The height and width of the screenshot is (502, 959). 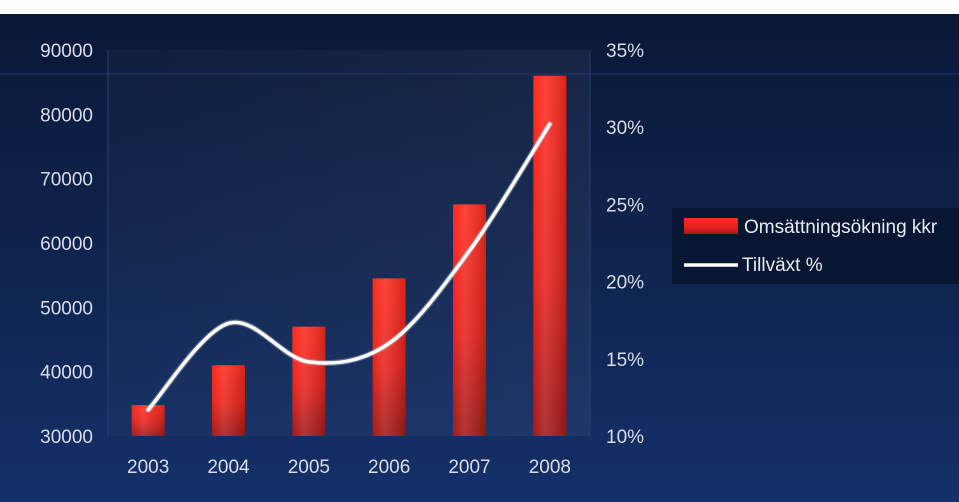 I want to click on y-right-tick-label: 25%, so click(x=625, y=205).